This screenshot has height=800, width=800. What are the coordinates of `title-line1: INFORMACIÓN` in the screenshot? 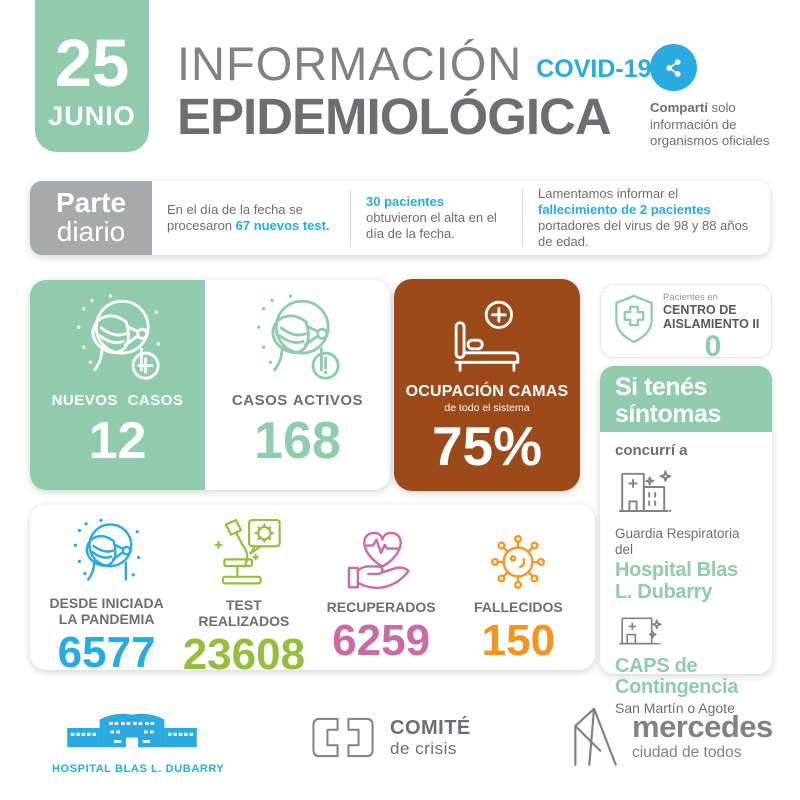 It's located at (350, 63).